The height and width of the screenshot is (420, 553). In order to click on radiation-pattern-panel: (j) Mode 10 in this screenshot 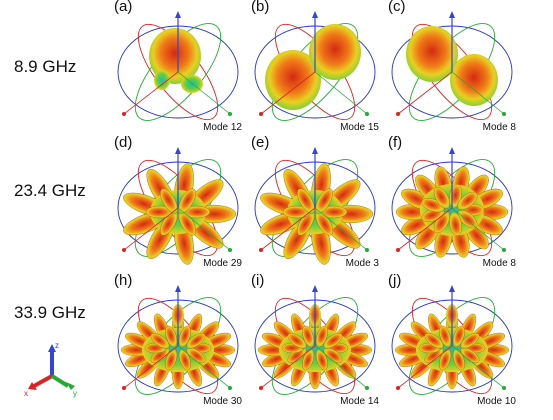, I will do `click(452, 340)`.